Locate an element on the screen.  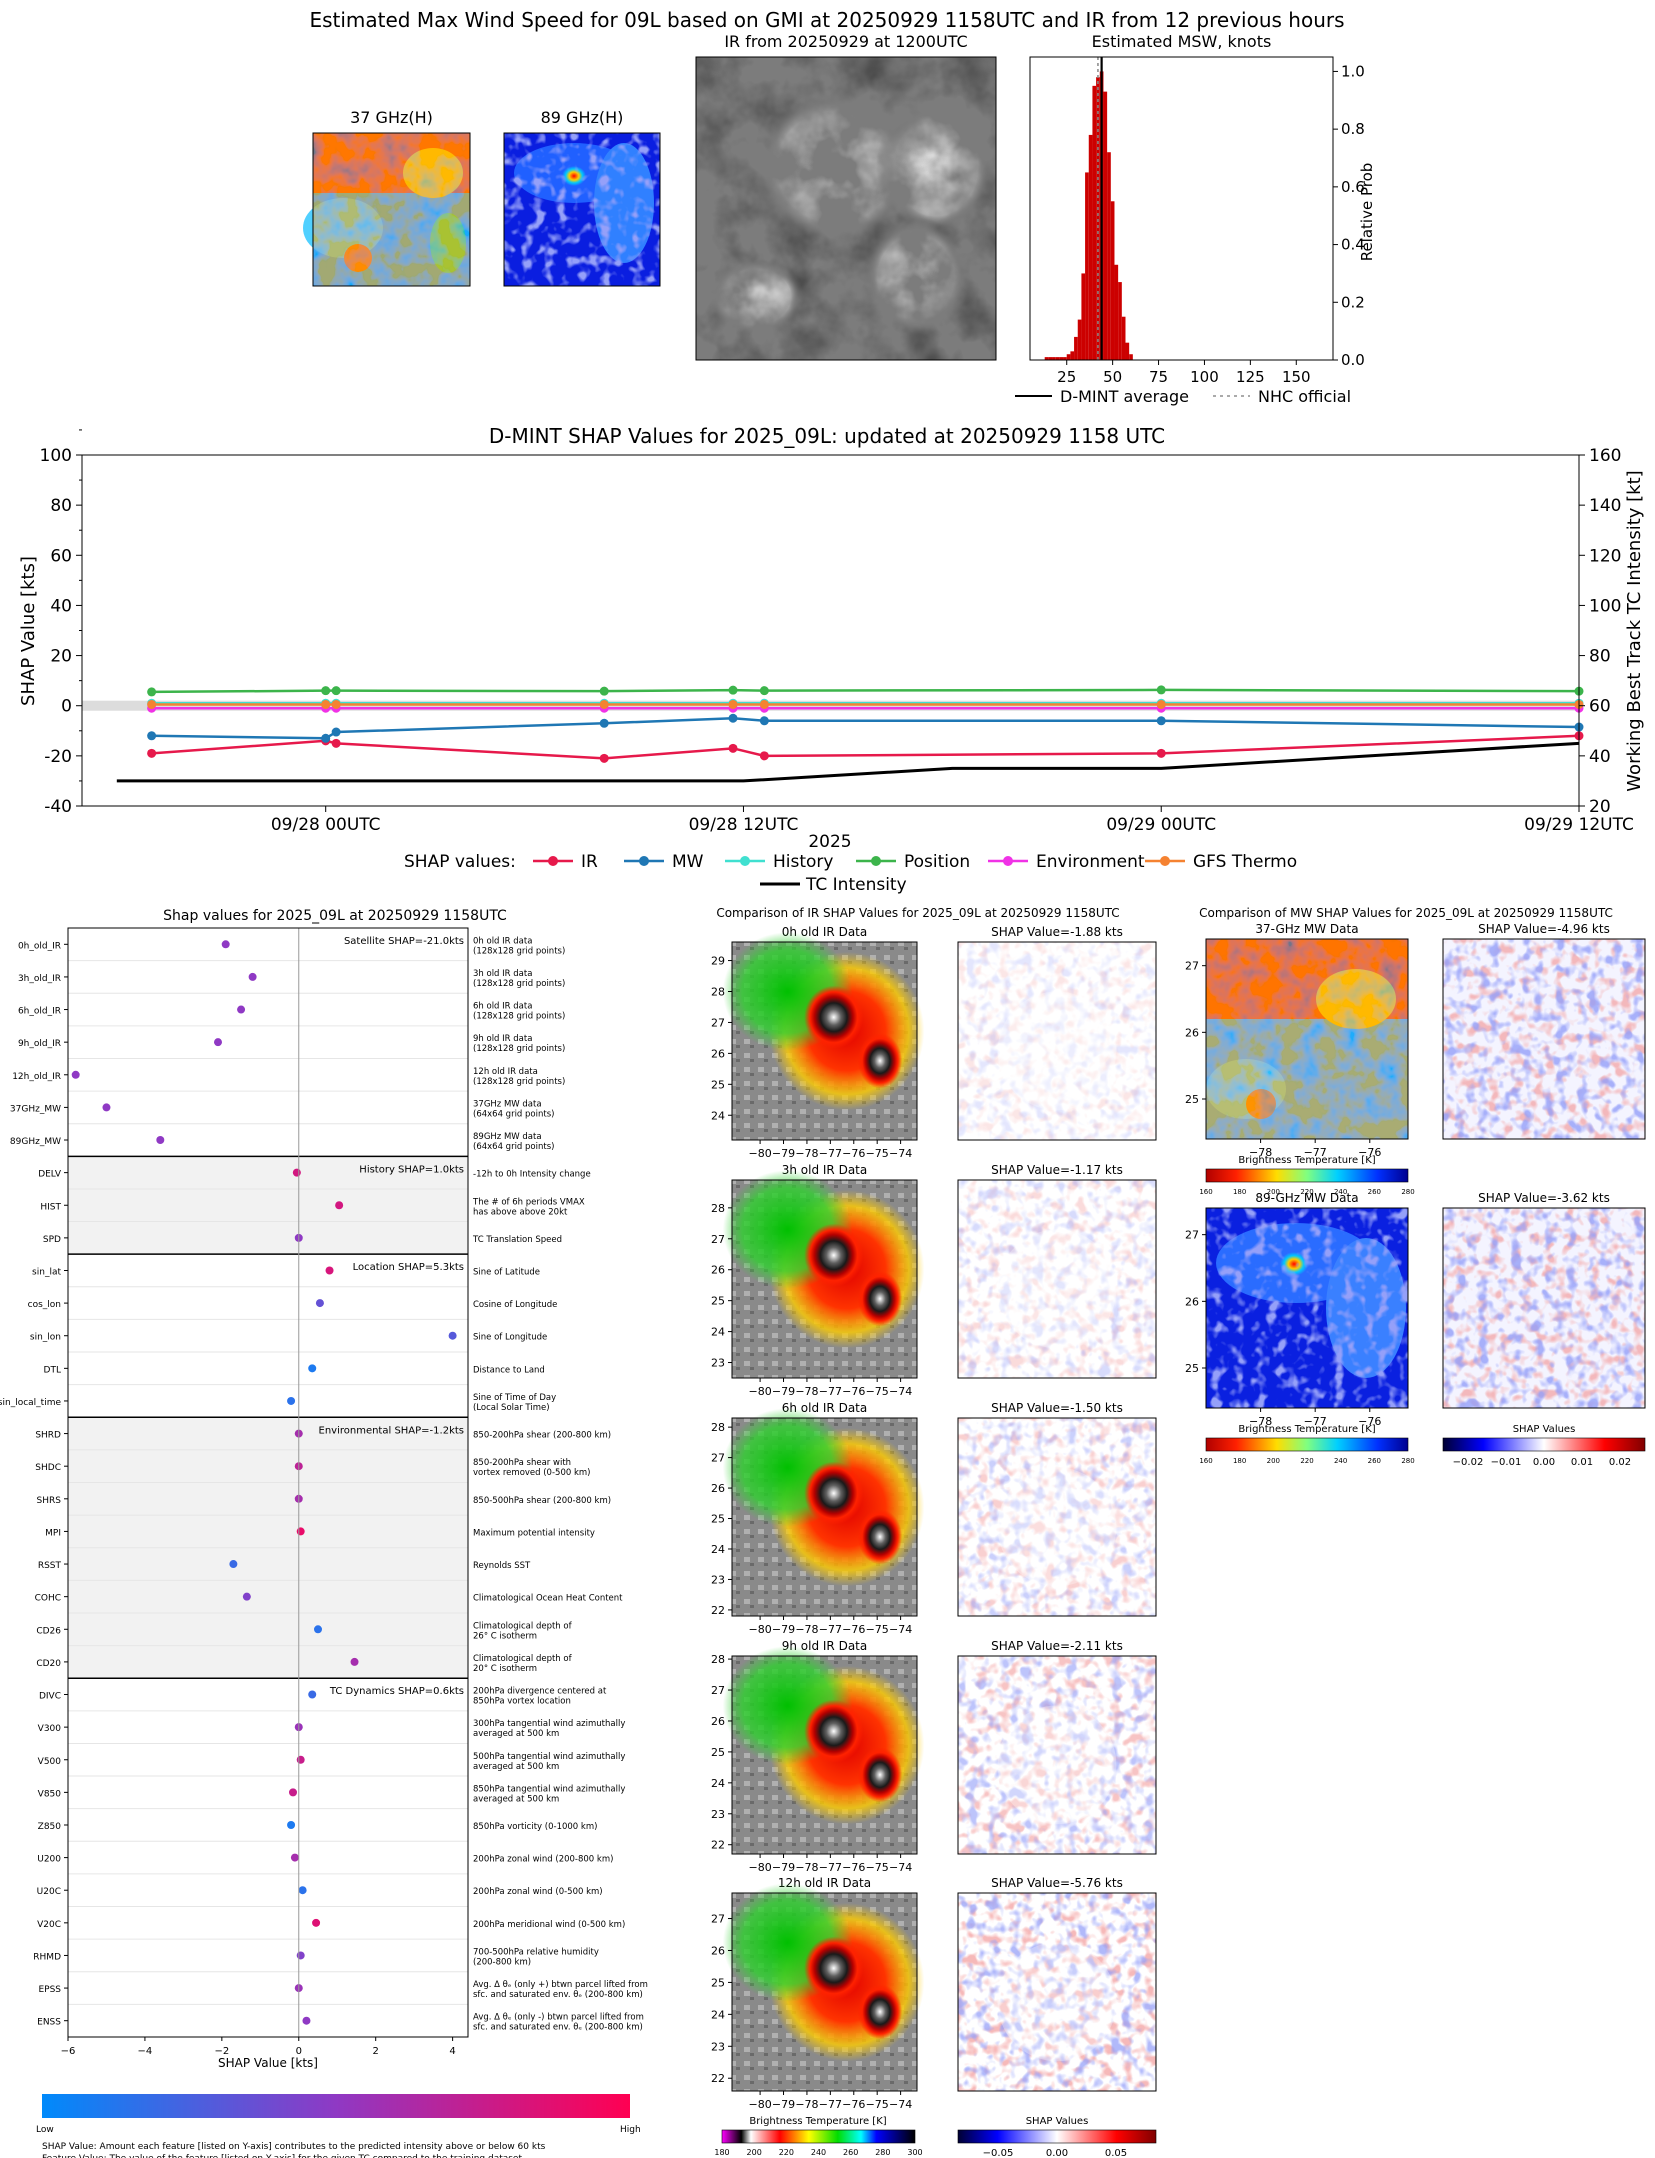
feature-description: 850-200hPa shear (200-800 km) is located at coordinates (542, 1436).